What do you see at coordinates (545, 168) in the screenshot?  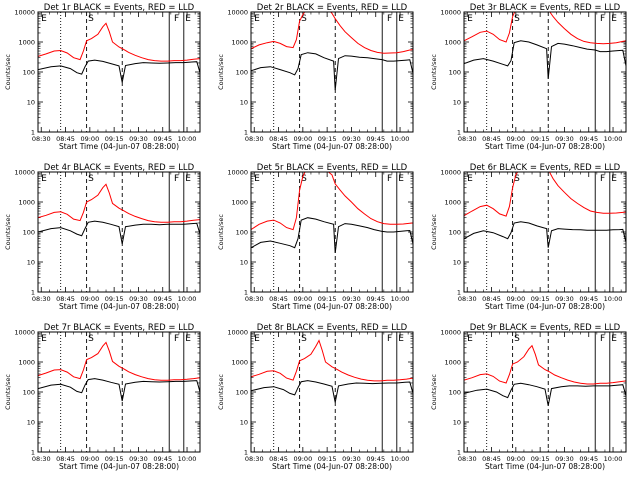 I see `panel-title: Det 6r BLACK = Events, RED = LLD` at bounding box center [545, 168].